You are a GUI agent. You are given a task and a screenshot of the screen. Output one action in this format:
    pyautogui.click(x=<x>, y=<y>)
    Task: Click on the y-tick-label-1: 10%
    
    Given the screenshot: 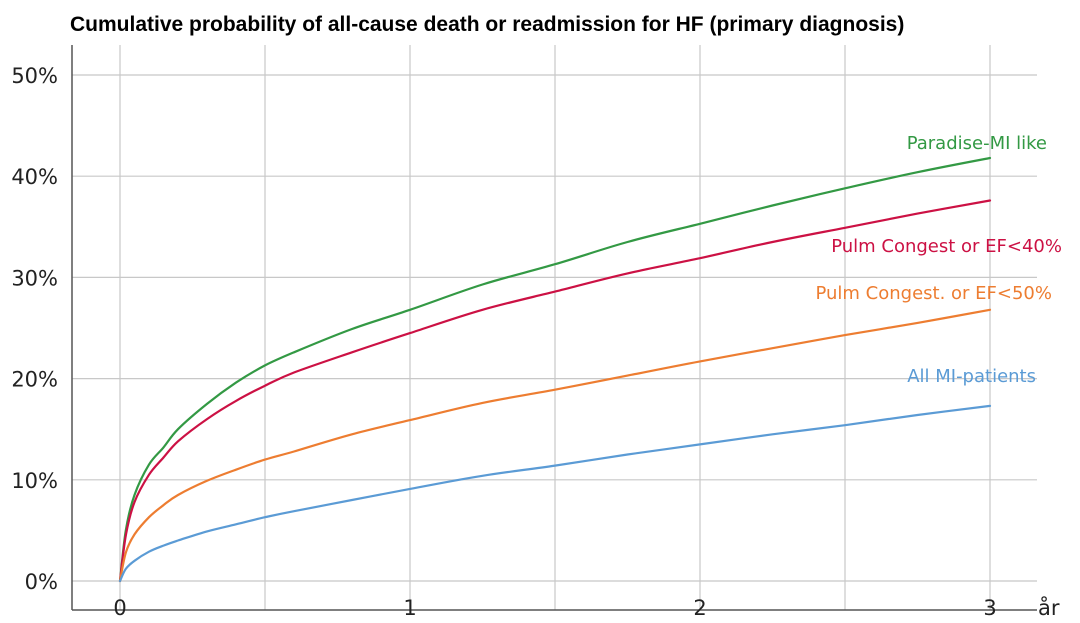 What is the action you would take?
    pyautogui.click(x=34, y=481)
    